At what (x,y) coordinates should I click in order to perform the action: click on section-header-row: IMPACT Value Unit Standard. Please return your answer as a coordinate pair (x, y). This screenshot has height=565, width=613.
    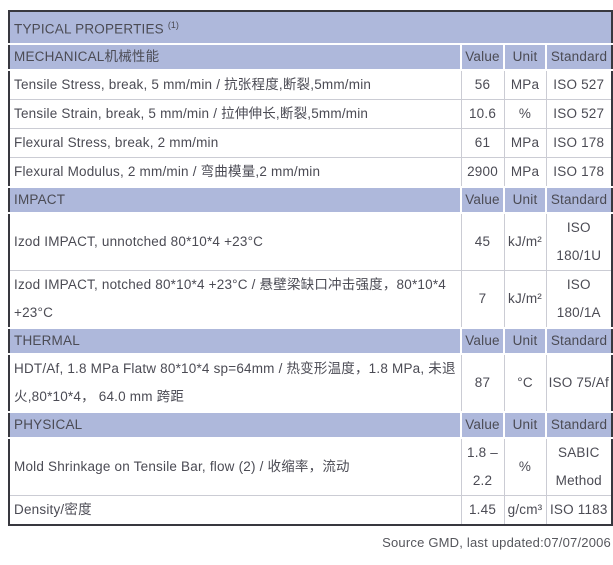
    Looking at the image, I should click on (311, 199).